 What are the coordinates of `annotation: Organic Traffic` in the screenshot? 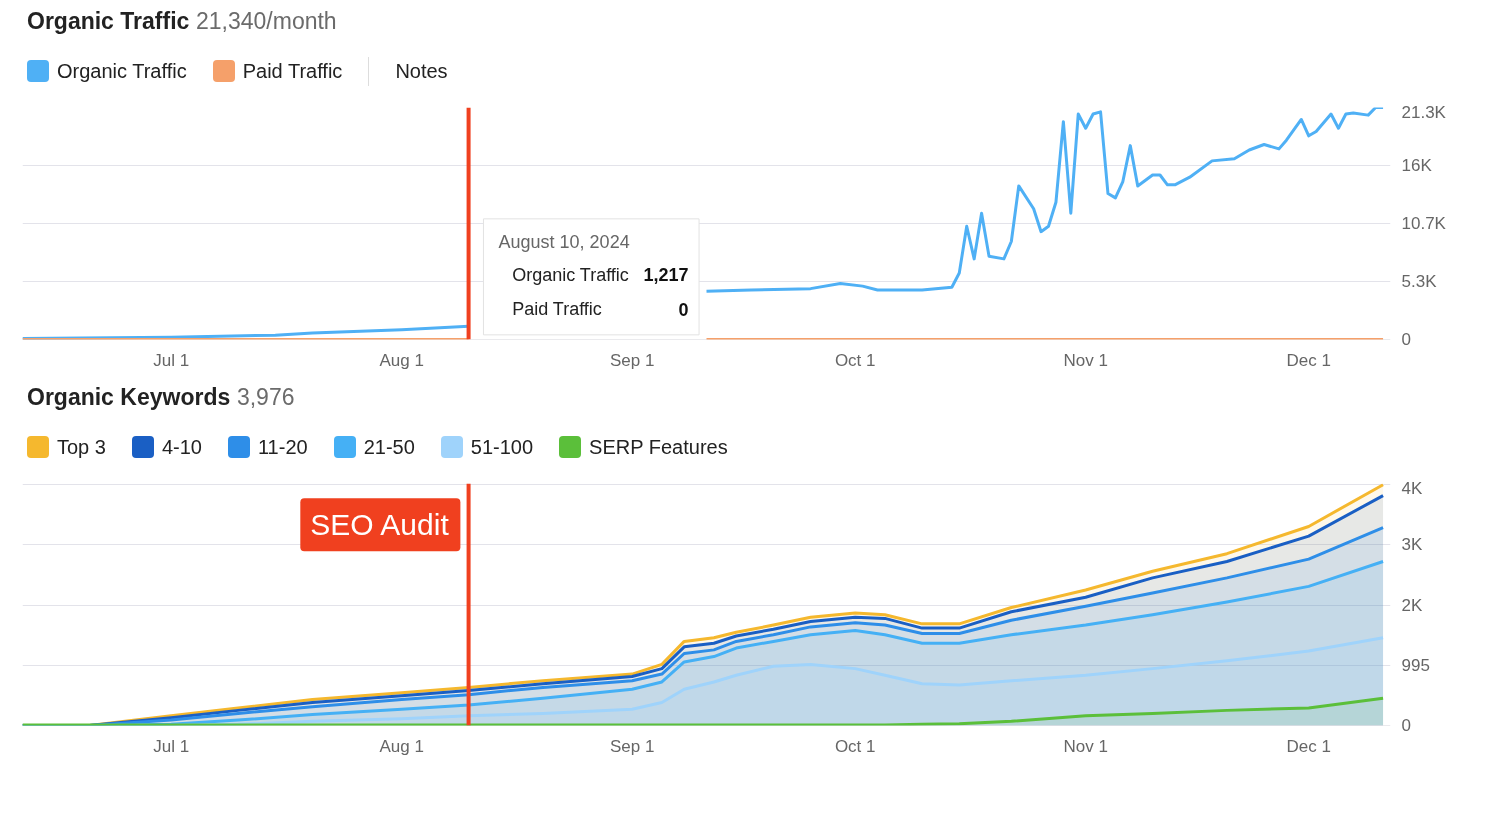 It's located at (570, 274).